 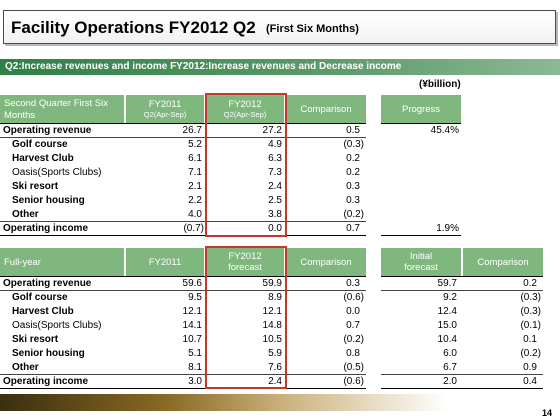 What do you see at coordinates (246, 165) in the screenshot?
I see `fy2012-highlight-box` at bounding box center [246, 165].